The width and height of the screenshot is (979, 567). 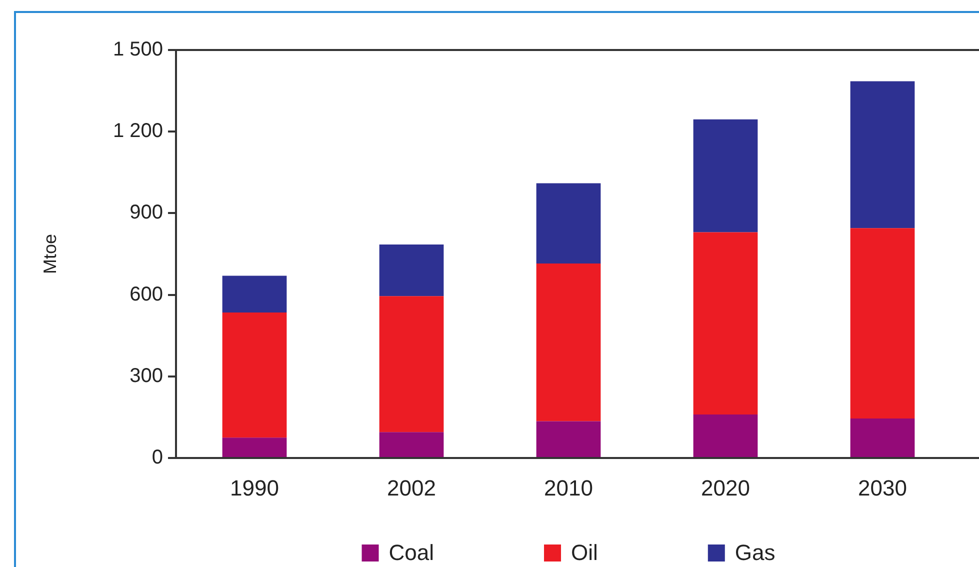 What do you see at coordinates (725, 487) in the screenshot?
I see `x-tick-label: 2020` at bounding box center [725, 487].